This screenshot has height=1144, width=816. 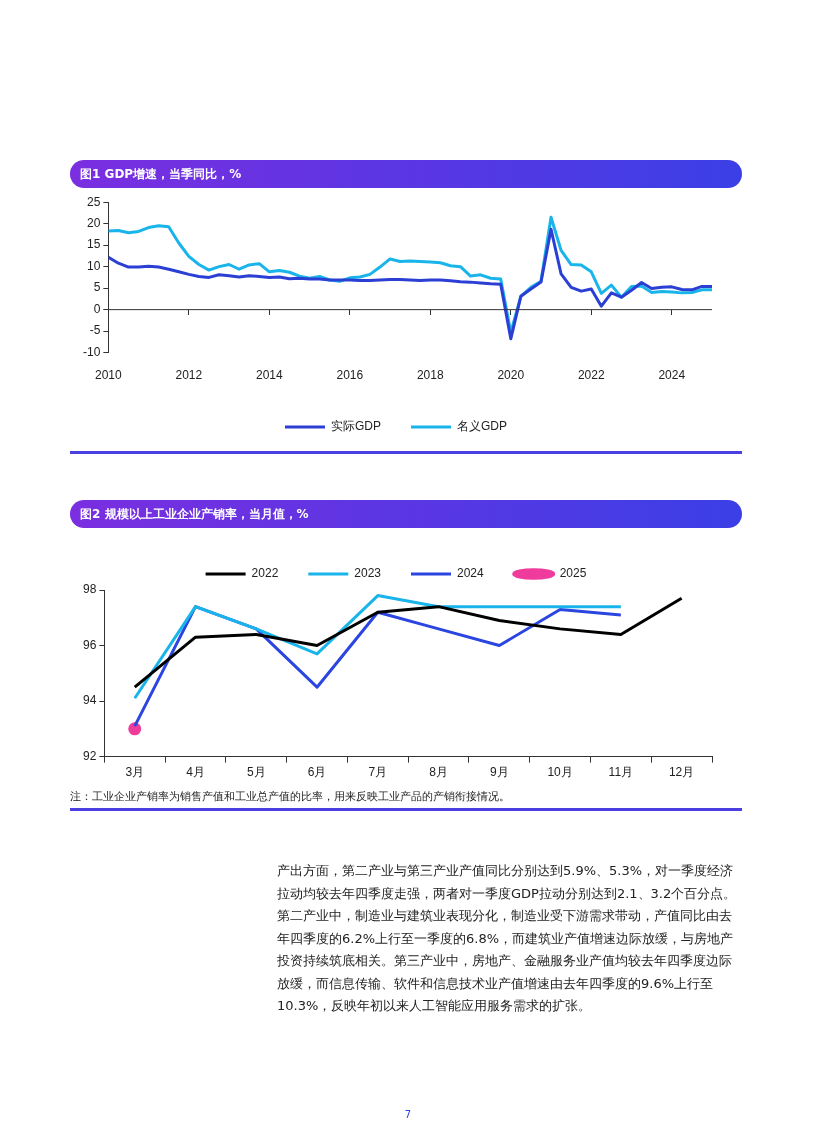 What do you see at coordinates (438, 772) in the screenshot?
I see `x-tick-label: 8月` at bounding box center [438, 772].